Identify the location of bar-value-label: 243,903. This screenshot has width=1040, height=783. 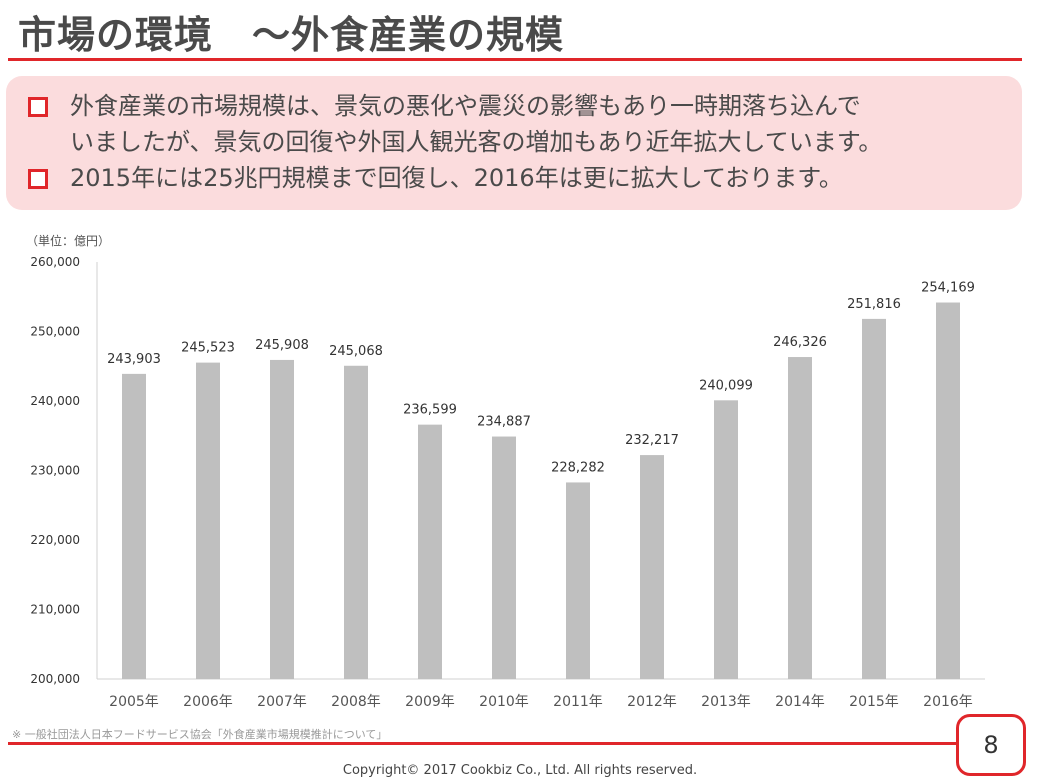
(134, 359).